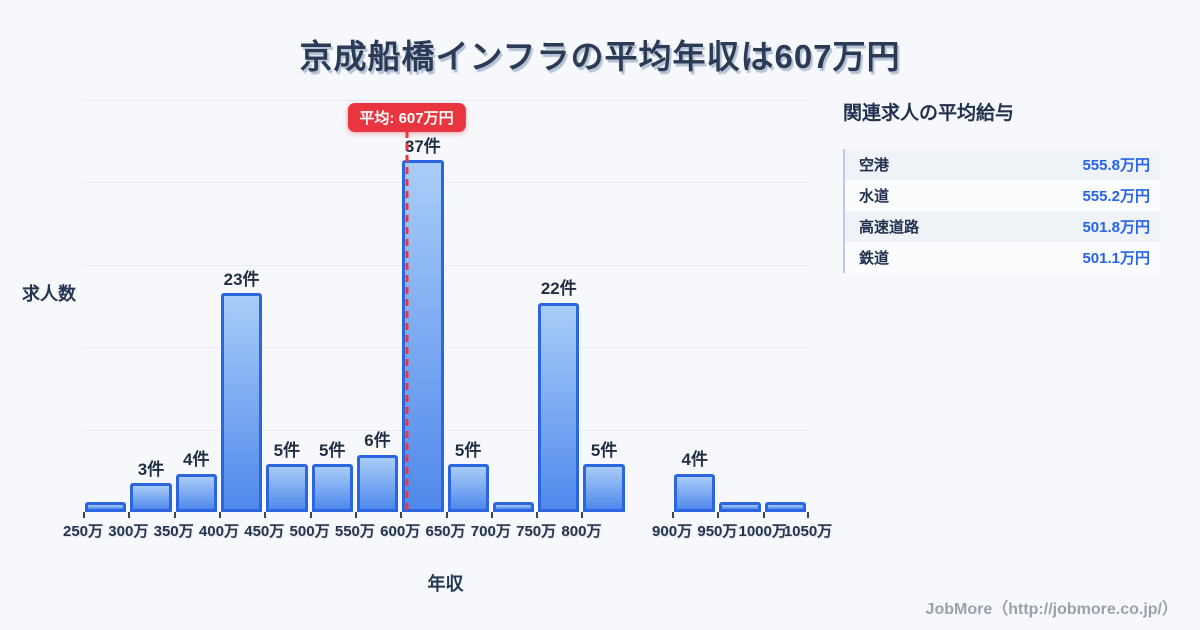  I want to click on bar-count-label: 22件, so click(558, 288).